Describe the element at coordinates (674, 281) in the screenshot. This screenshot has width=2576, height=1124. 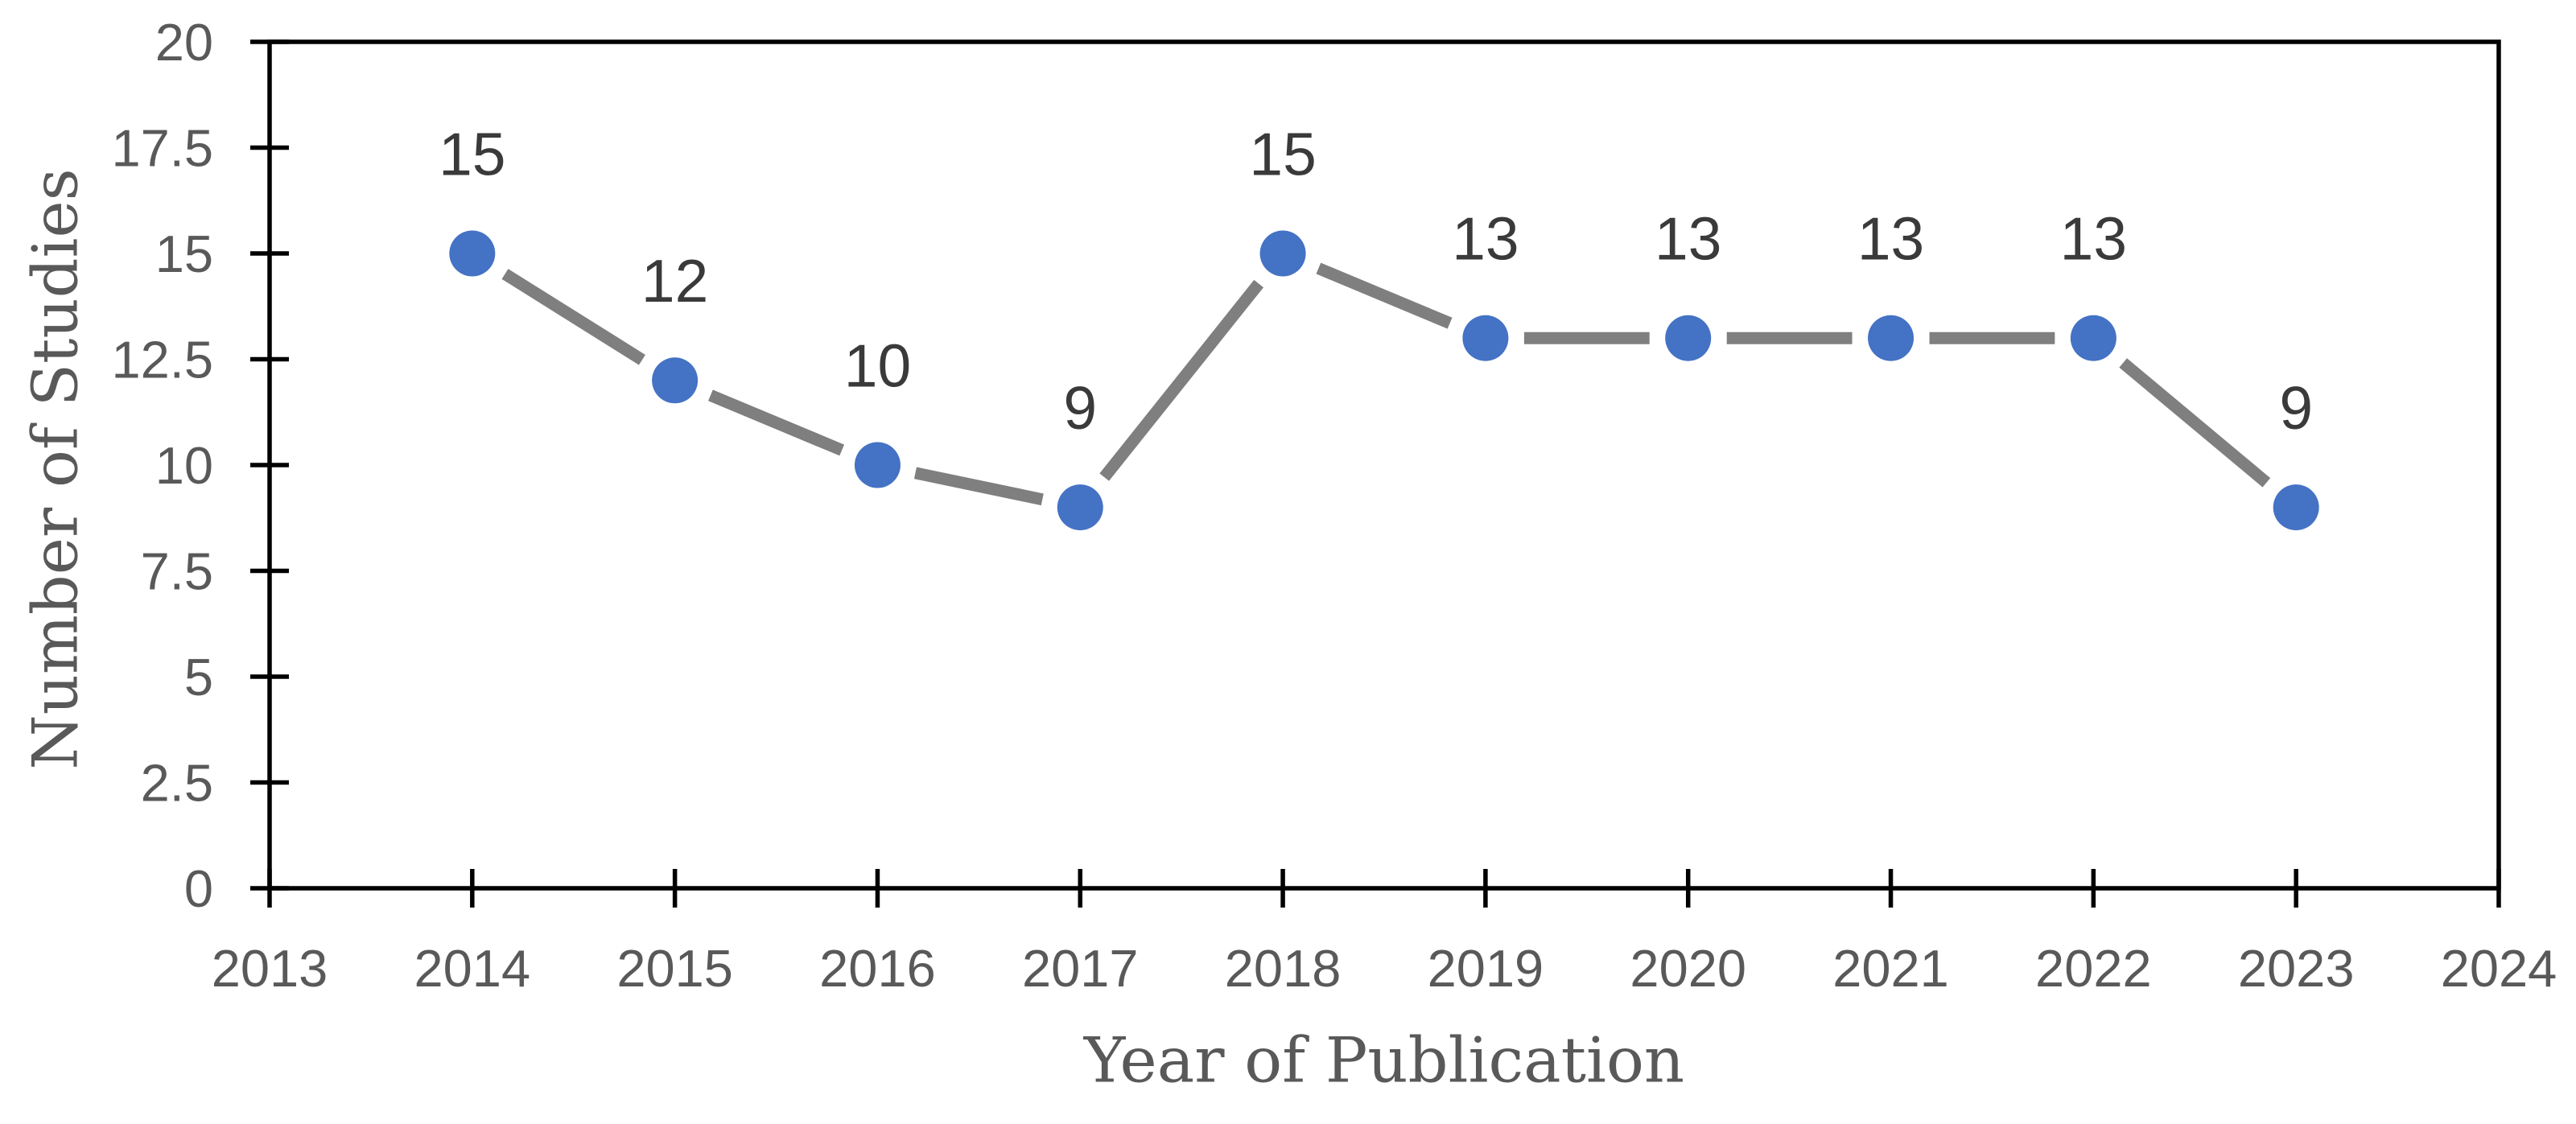
I see `data-label: 12` at that location.